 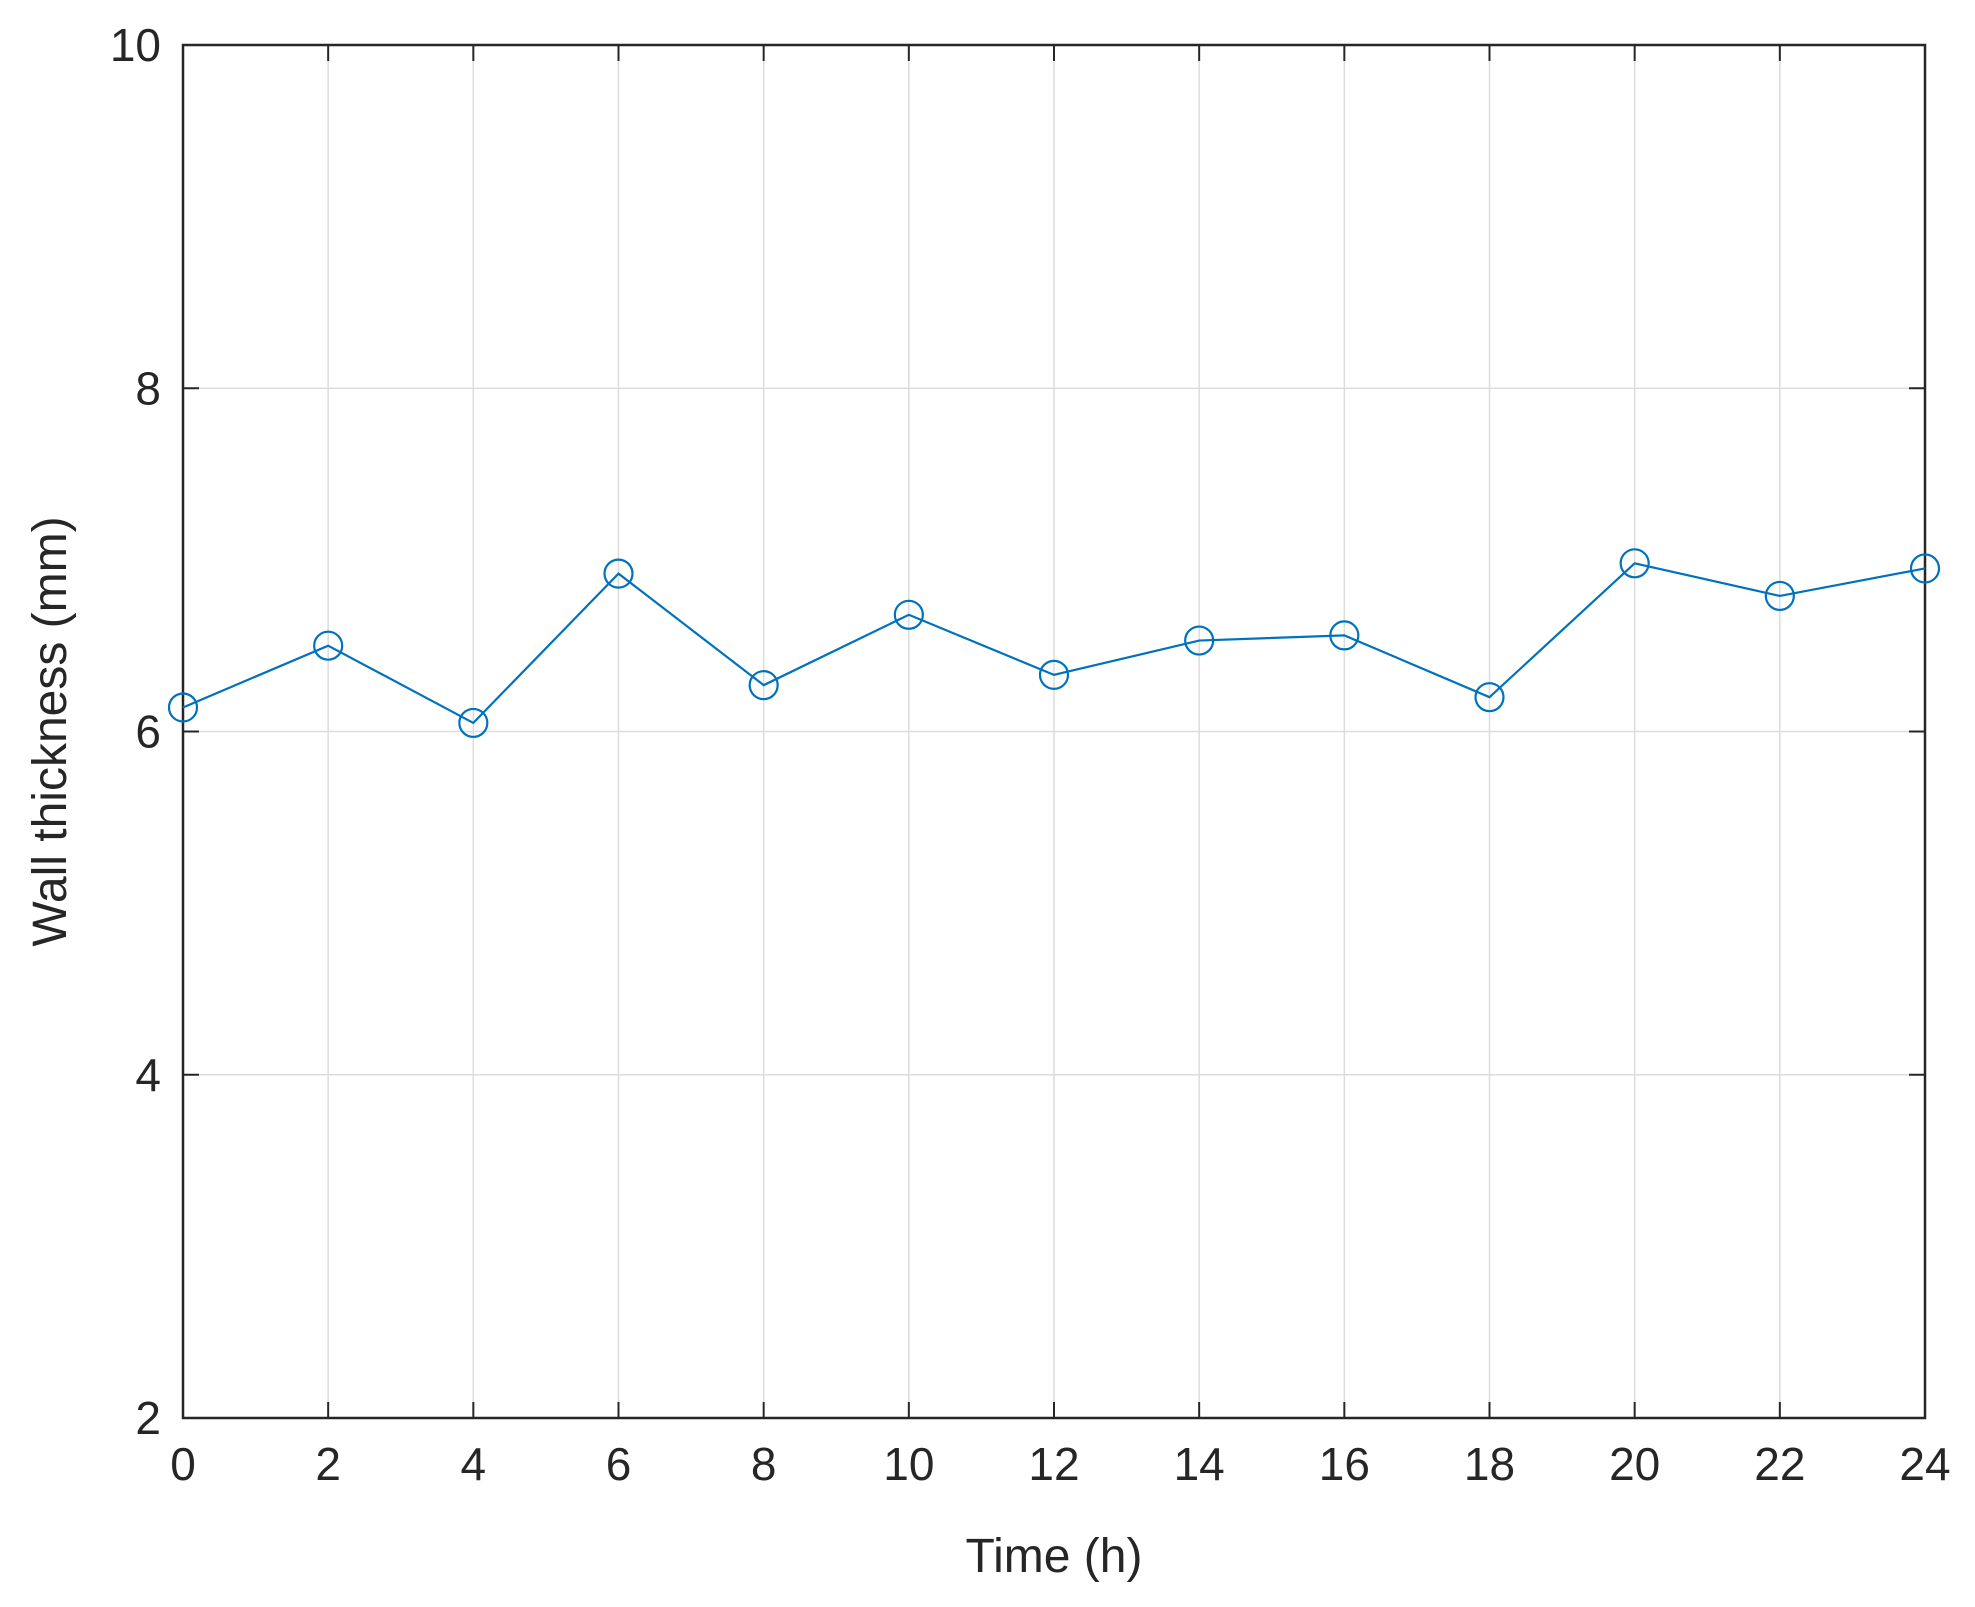 I want to click on y-tick-label: 4, so click(x=148, y=1075).